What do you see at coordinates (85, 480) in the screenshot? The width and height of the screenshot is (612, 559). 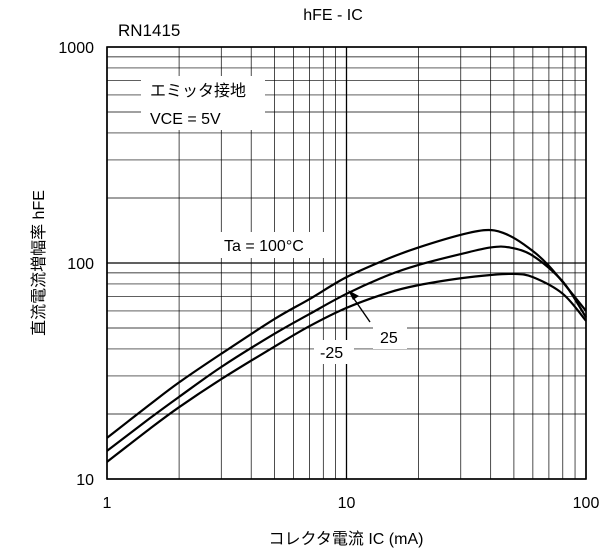 I see `y-tick-label: 10` at bounding box center [85, 480].